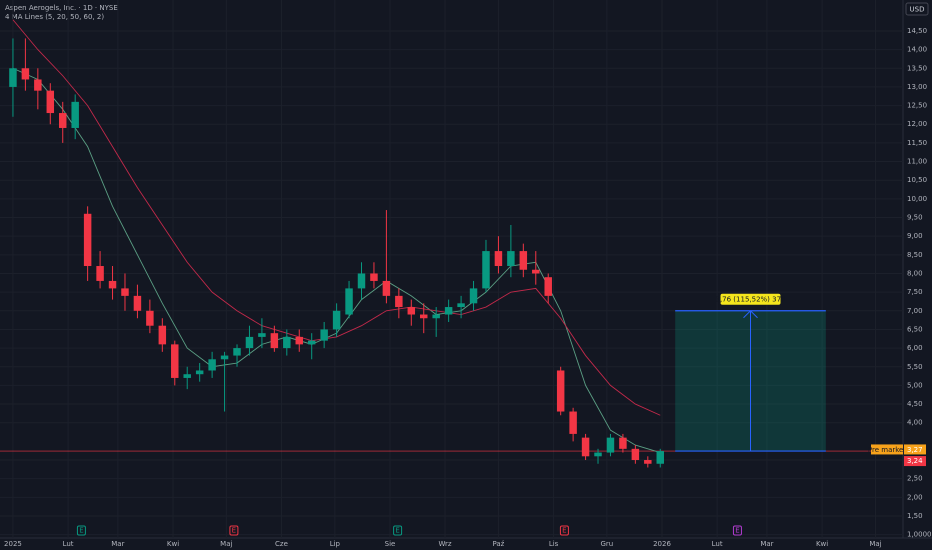 The height and width of the screenshot is (550, 932). I want to click on position-label: 3,76 (115,52%) 376, so click(751, 299).